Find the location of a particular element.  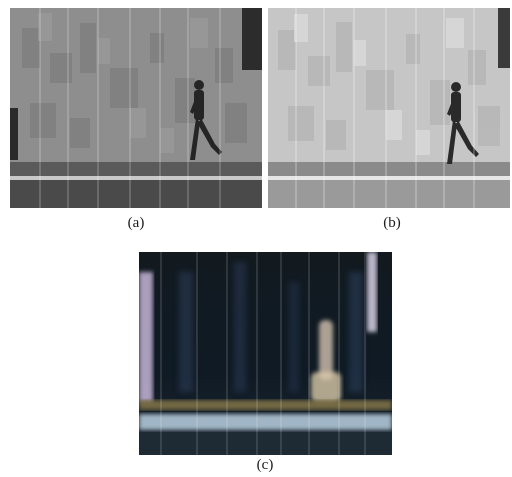

running-person-b is located at coordinates (463, 123).